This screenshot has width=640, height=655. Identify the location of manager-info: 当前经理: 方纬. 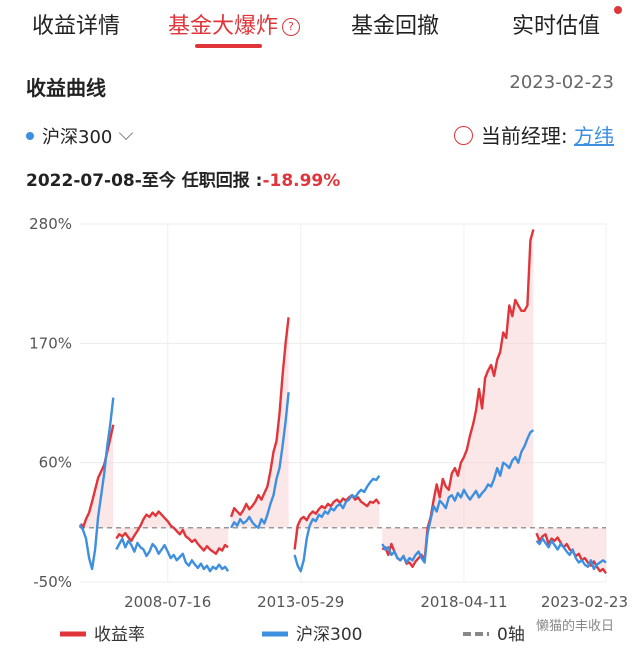
(533, 134).